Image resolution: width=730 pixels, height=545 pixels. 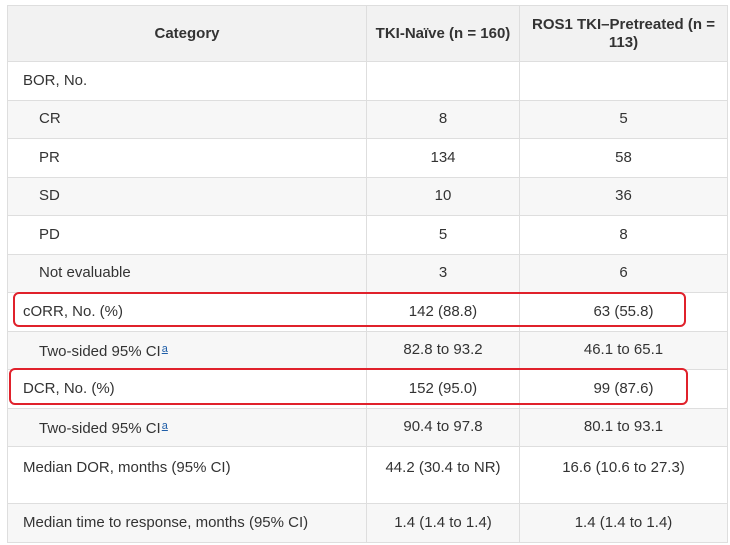 I want to click on row-pretreated-value: 99 (87.6), so click(x=623, y=389).